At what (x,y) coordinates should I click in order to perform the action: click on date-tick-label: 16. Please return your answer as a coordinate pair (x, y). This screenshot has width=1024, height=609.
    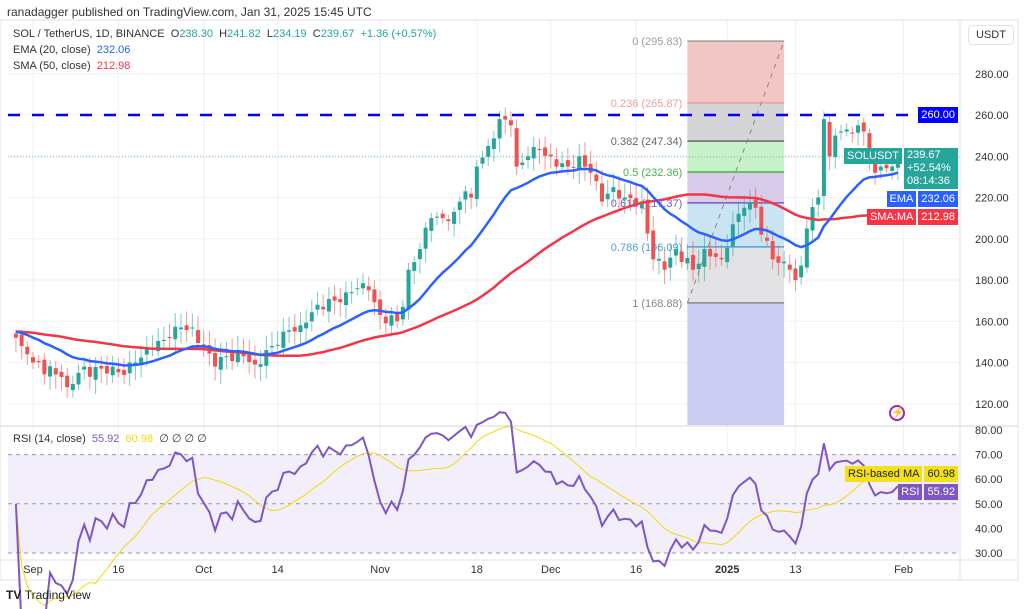
    Looking at the image, I should click on (118, 570).